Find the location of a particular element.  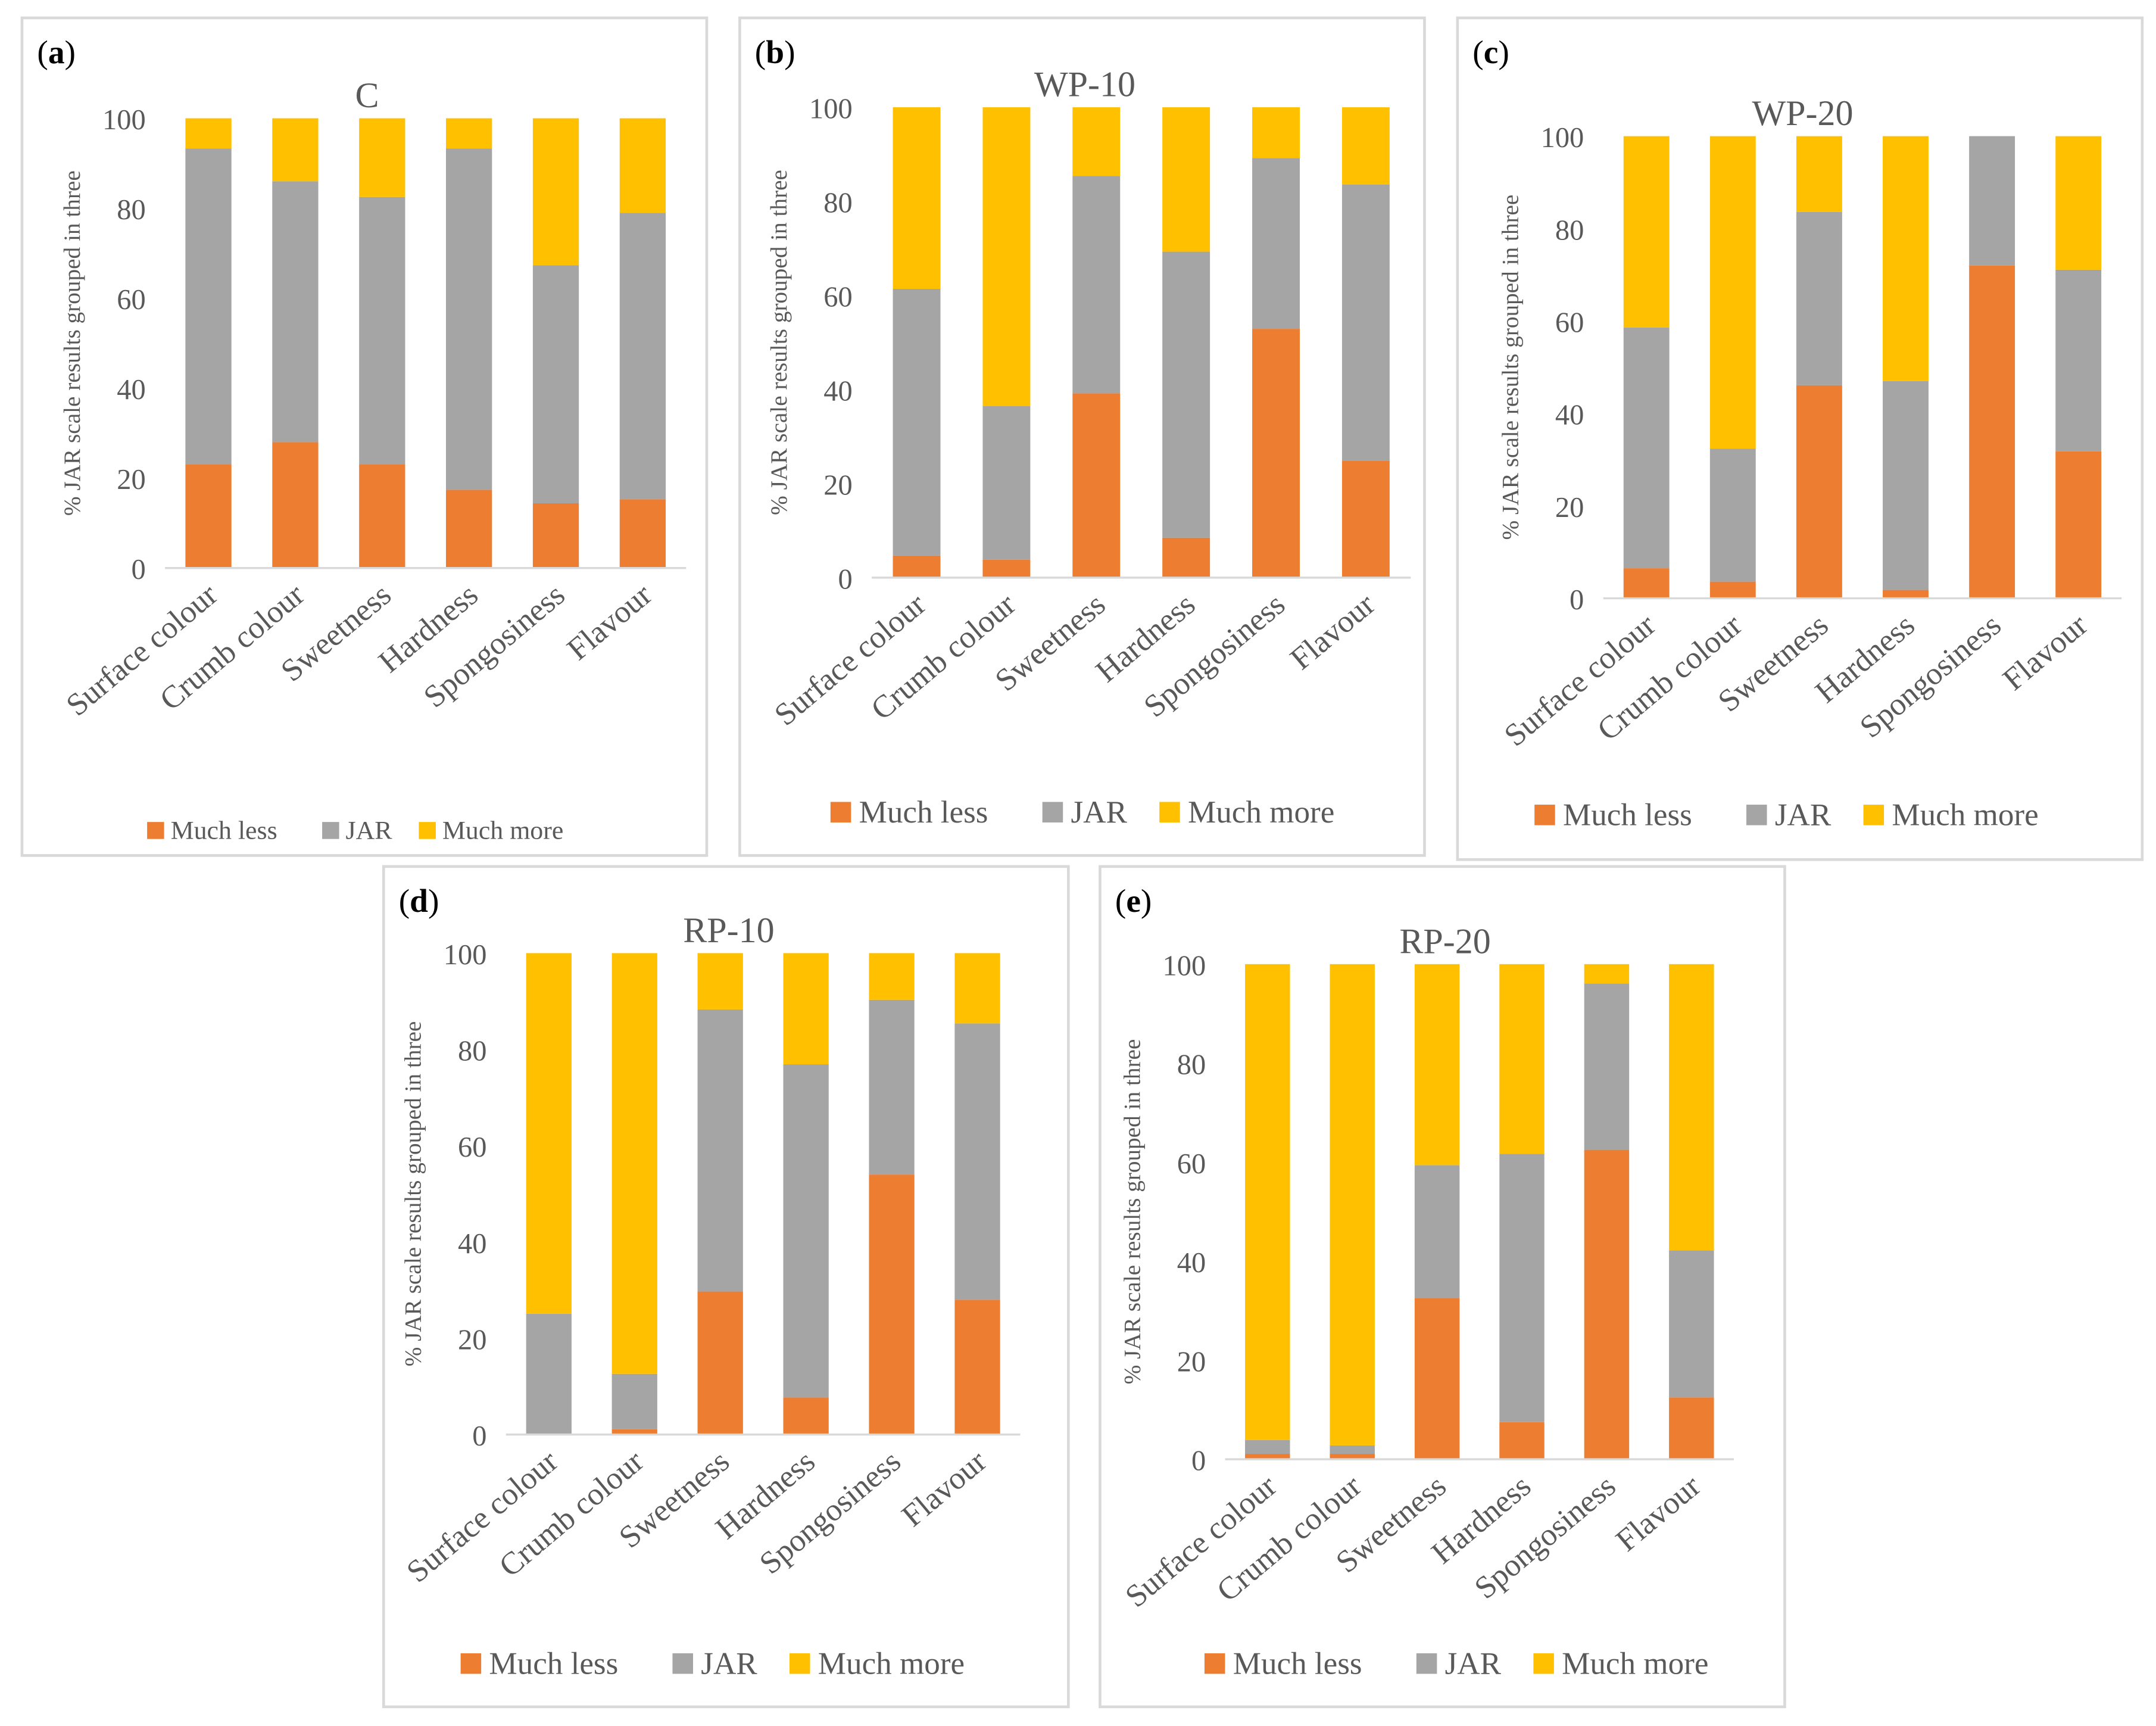

chart-title: RP-10 is located at coordinates (728, 930).